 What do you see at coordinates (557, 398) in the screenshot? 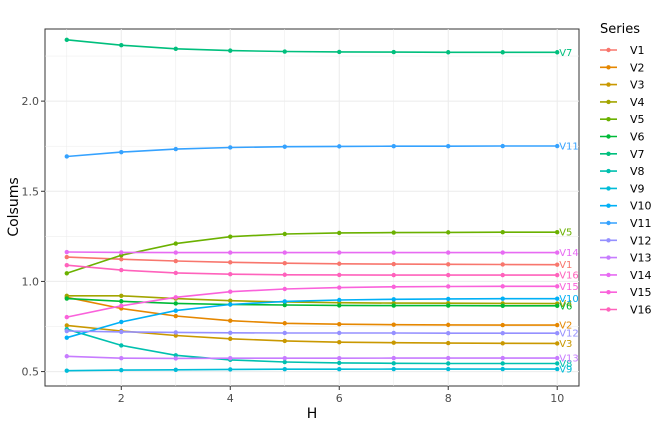
I see `x-tick-label: 10` at bounding box center [557, 398].